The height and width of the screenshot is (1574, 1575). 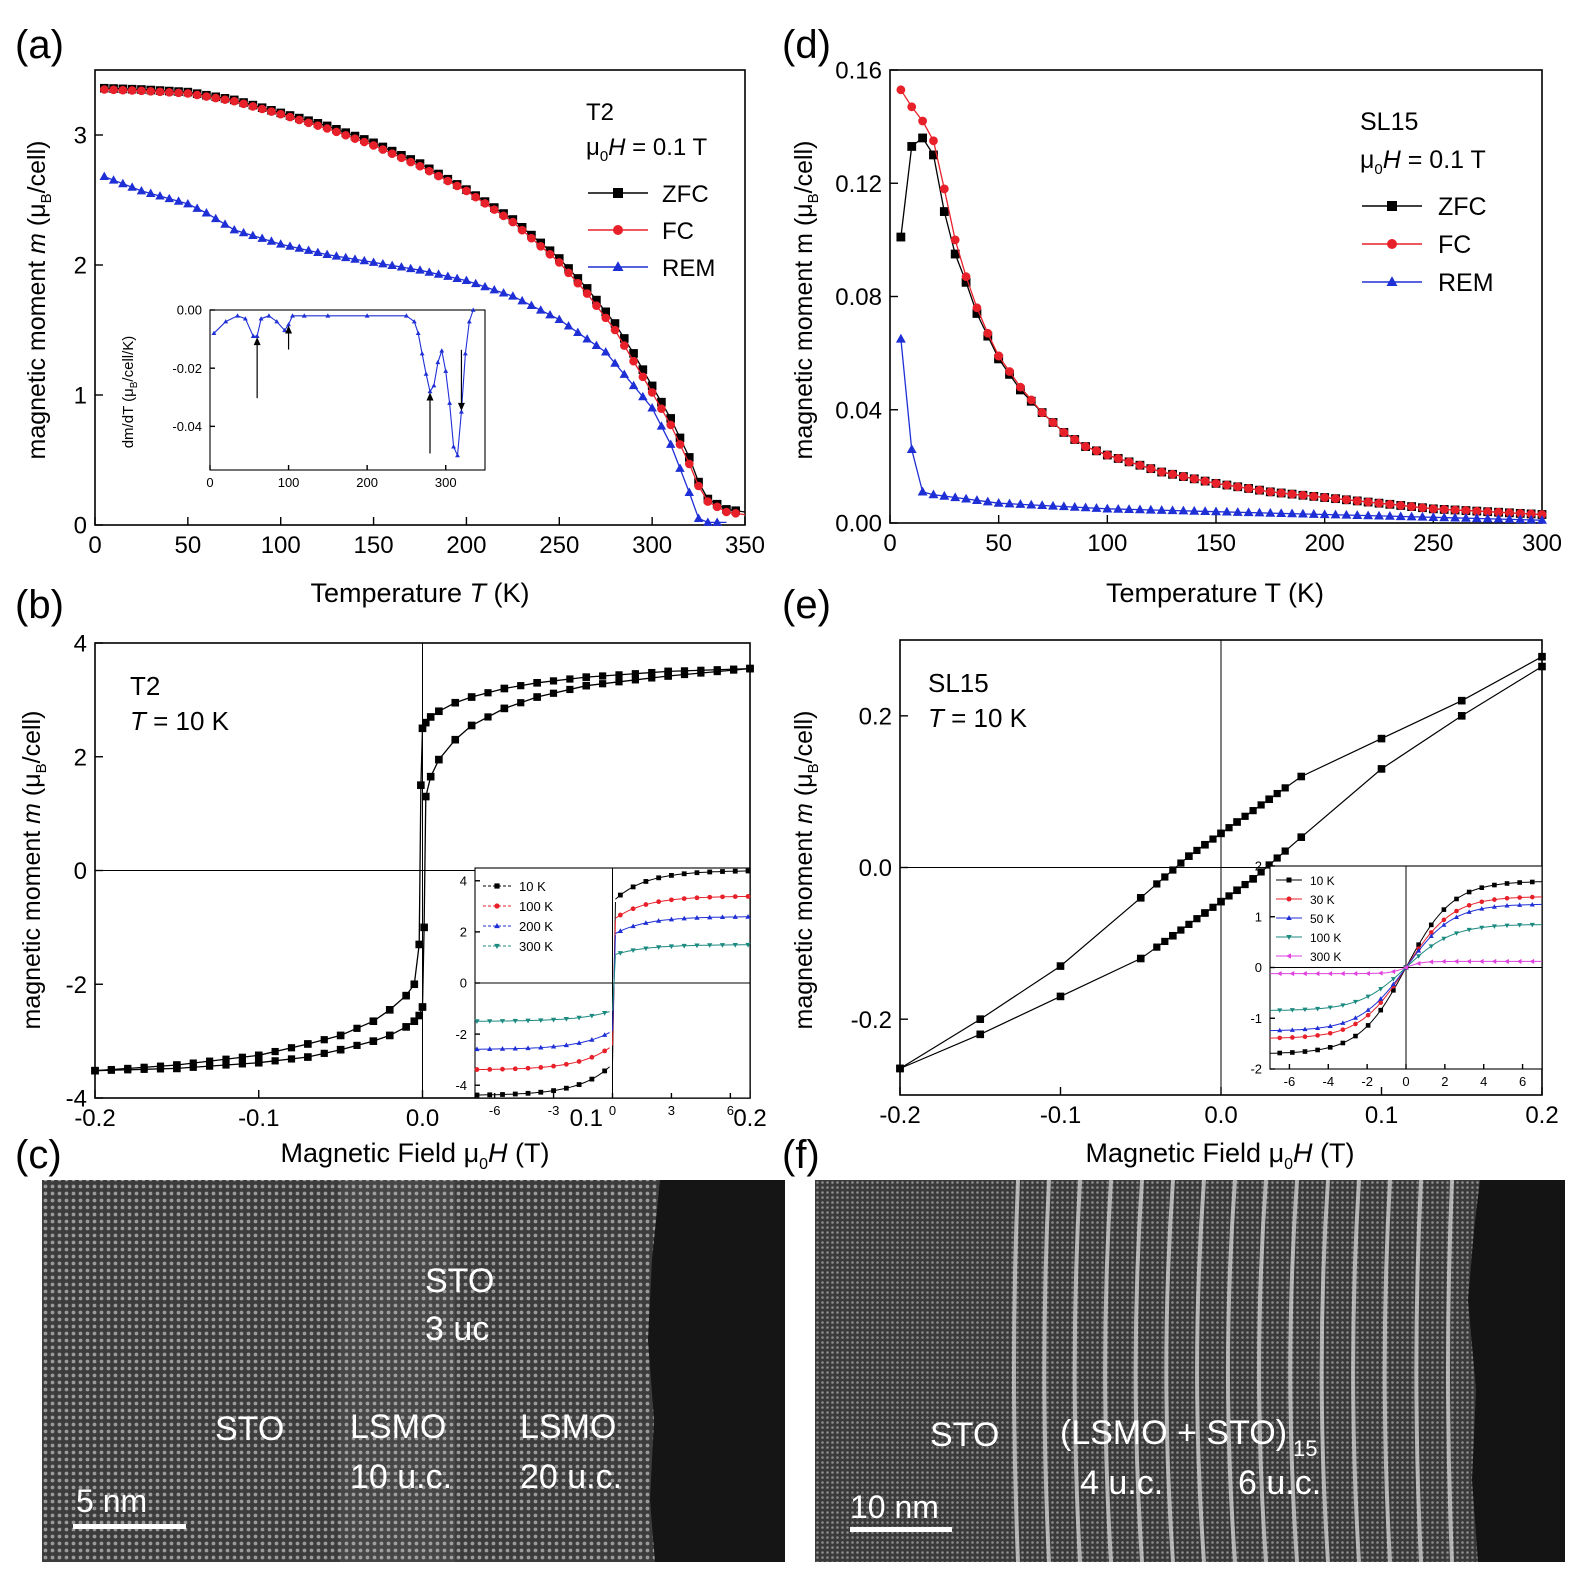 I want to click on panel-a-ylabel: magnetic moment m (μB/cell), so click(x=39, y=300).